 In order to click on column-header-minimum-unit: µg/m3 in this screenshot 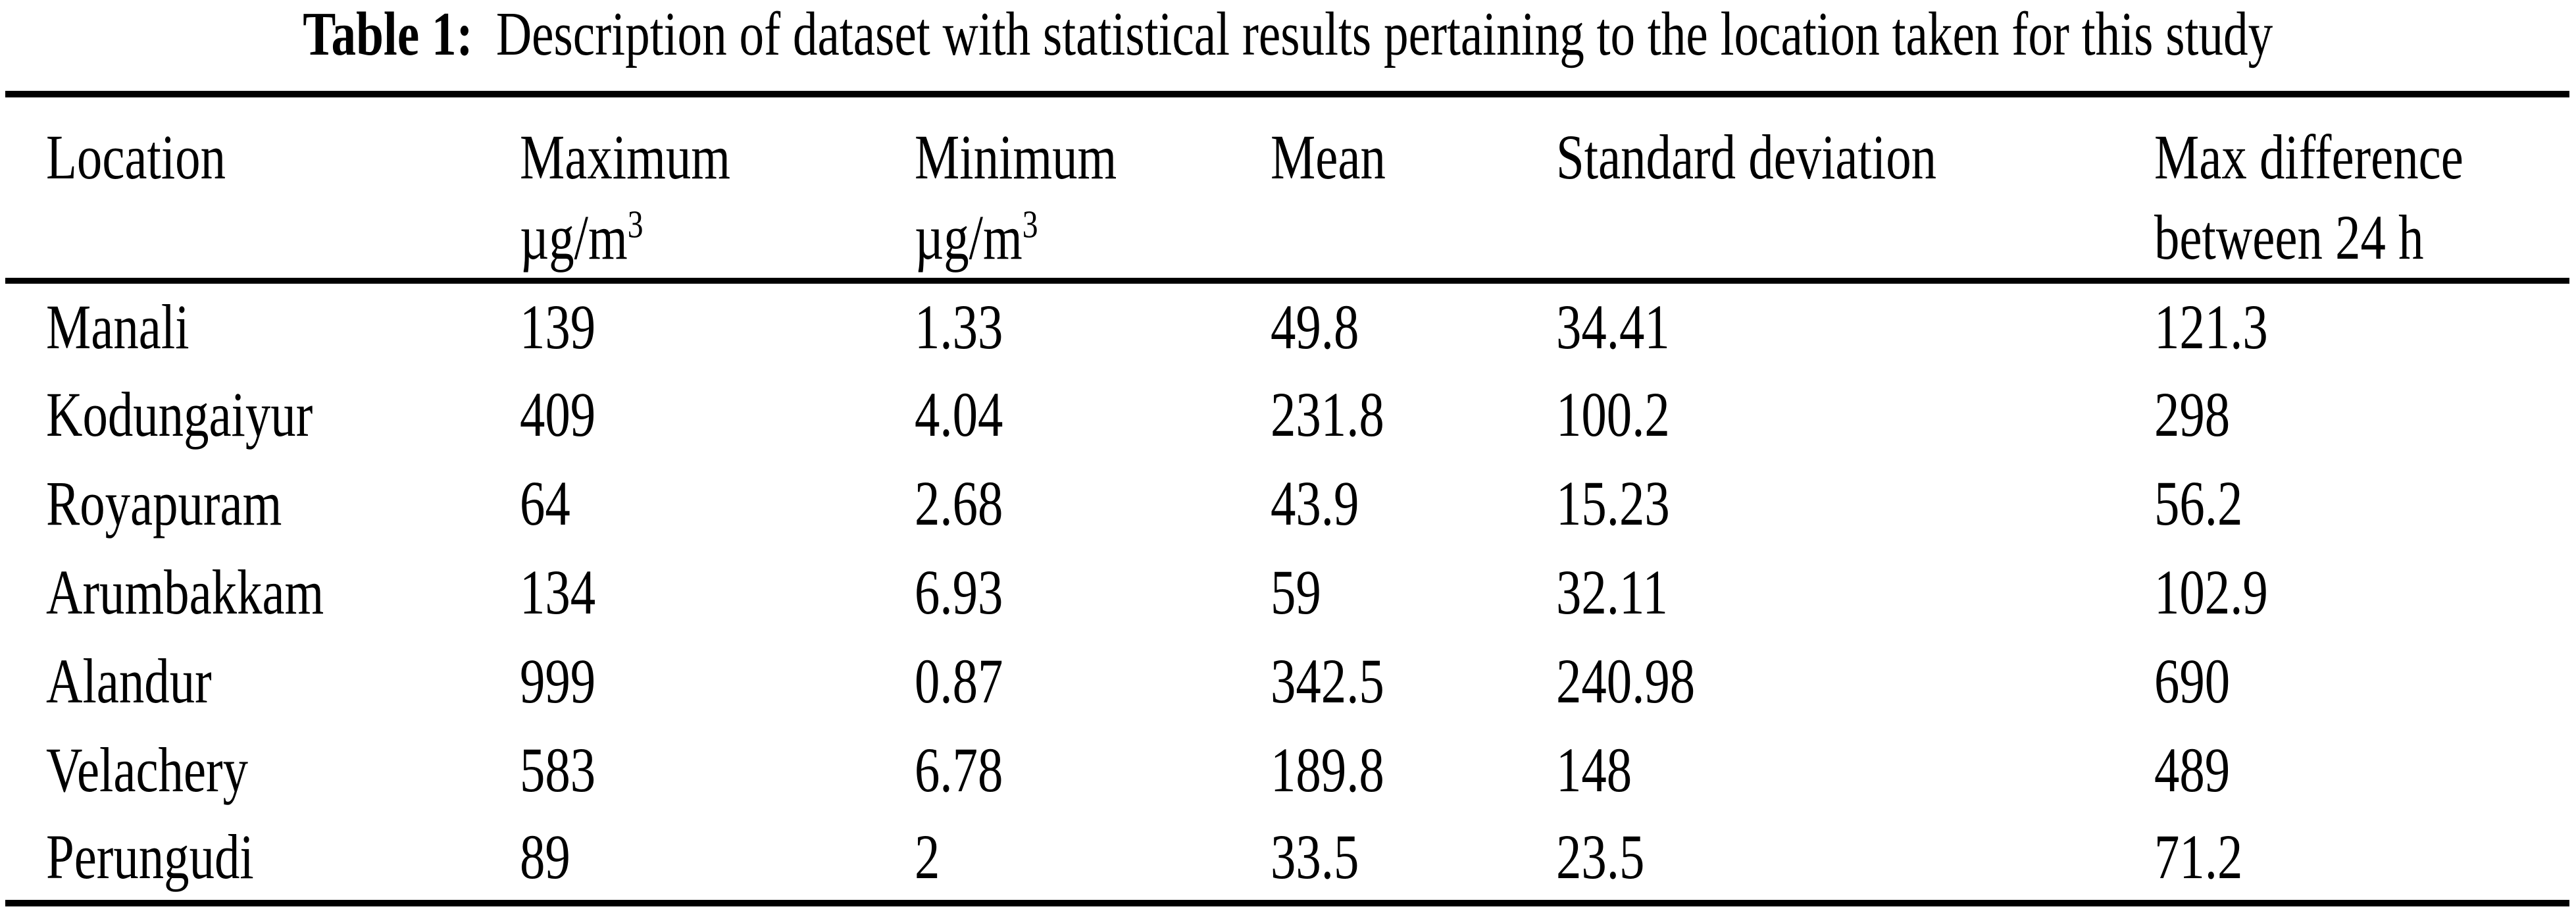, I will do `click(977, 237)`.